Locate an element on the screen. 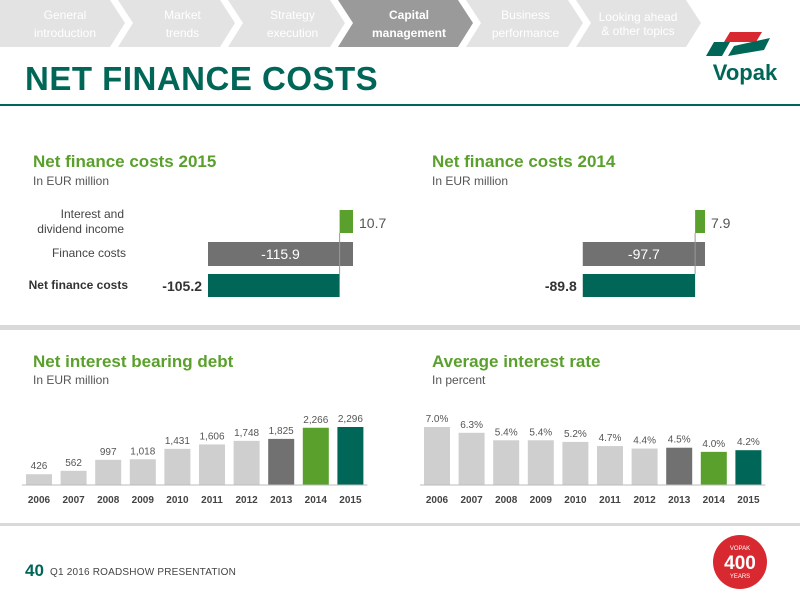  rate-bar-2007 is located at coordinates (471, 458).